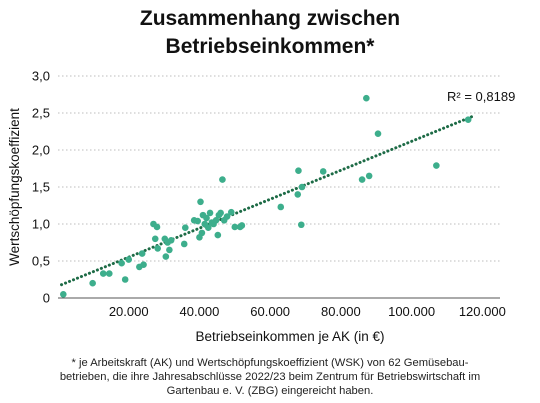  What do you see at coordinates (411, 311) in the screenshot?
I see `x-tick-label: 100.000` at bounding box center [411, 311].